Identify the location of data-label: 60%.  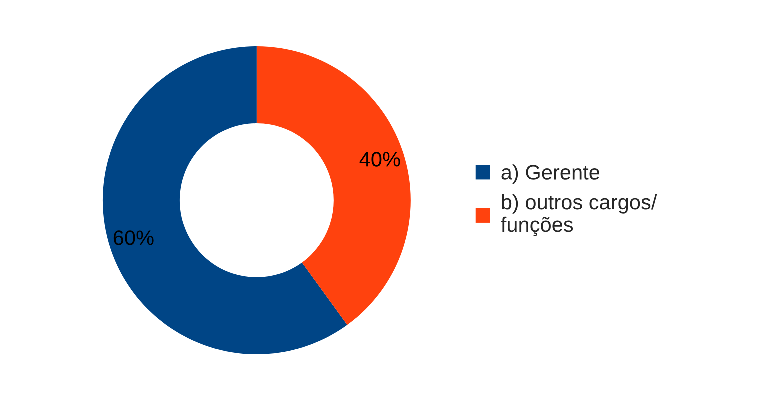
(134, 238).